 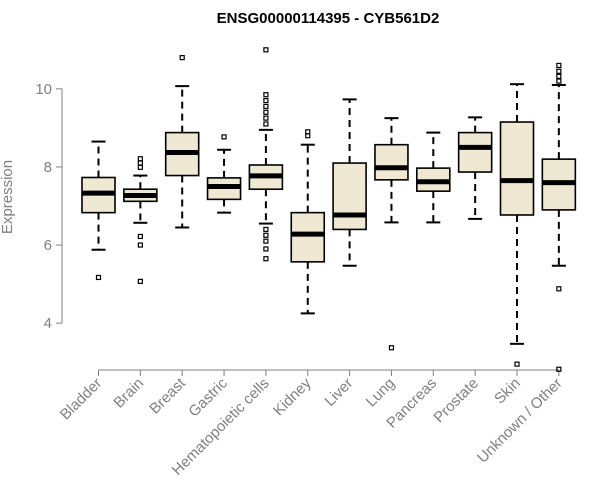 What do you see at coordinates (48, 323) in the screenshot?
I see `y-tick-label: 4` at bounding box center [48, 323].